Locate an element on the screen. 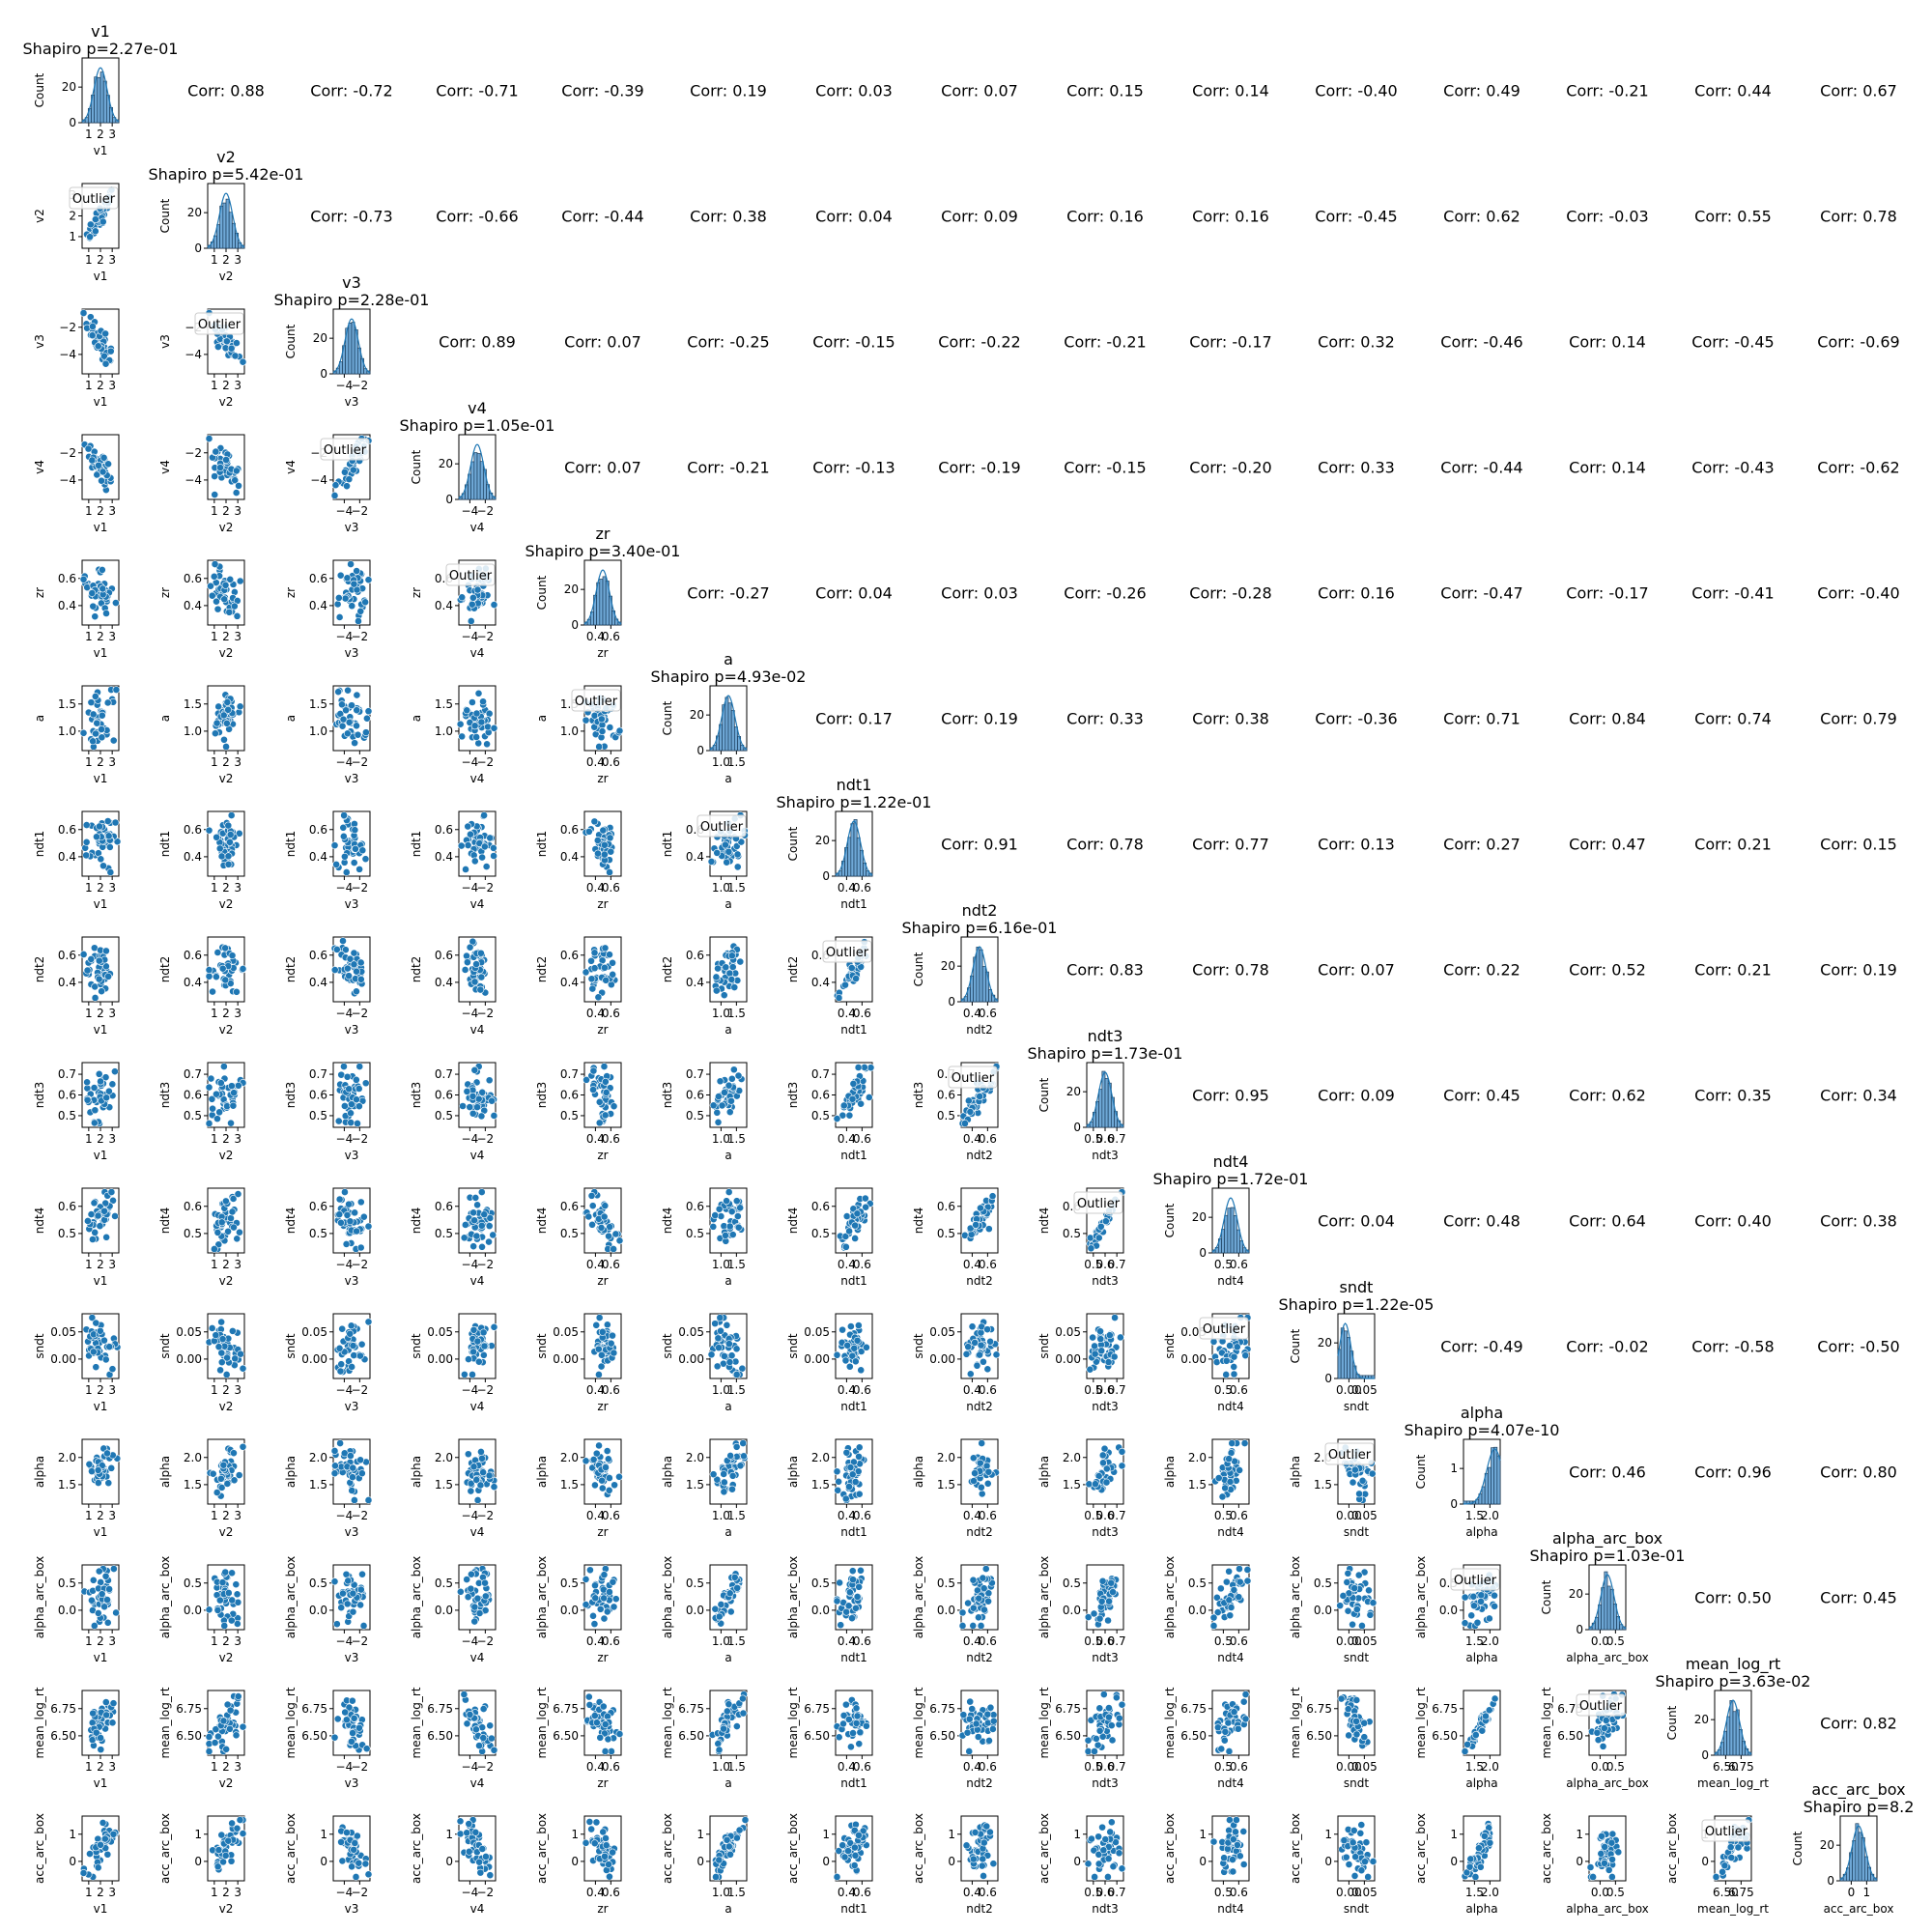 The image size is (1932, 1932). y-tick-label: 1.5 is located at coordinates (444, 704).